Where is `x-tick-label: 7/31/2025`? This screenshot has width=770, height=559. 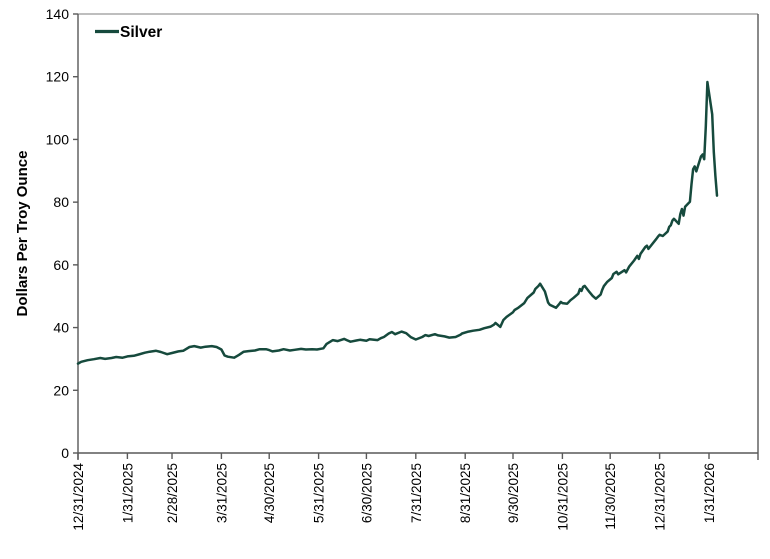
x-tick-label: 7/31/2025 is located at coordinates (416, 493).